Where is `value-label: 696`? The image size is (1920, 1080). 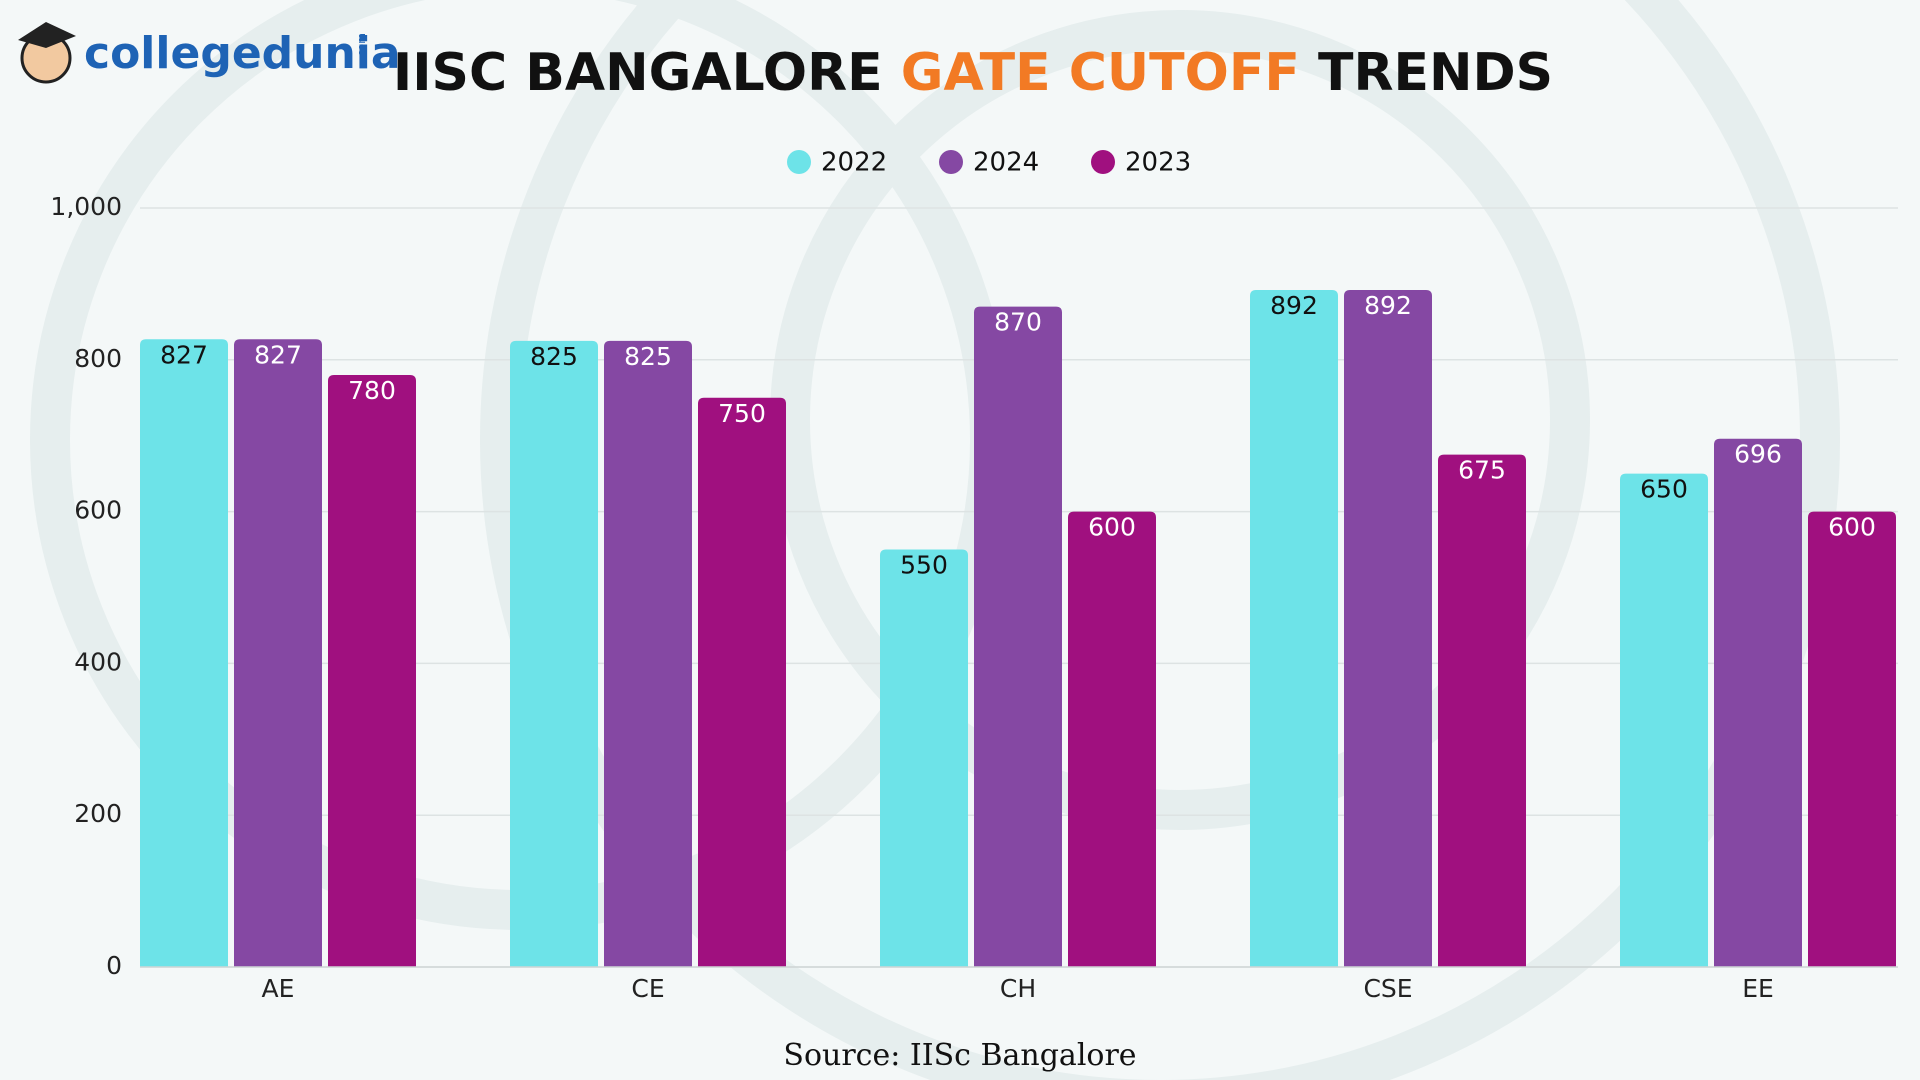 value-label: 696 is located at coordinates (1758, 454).